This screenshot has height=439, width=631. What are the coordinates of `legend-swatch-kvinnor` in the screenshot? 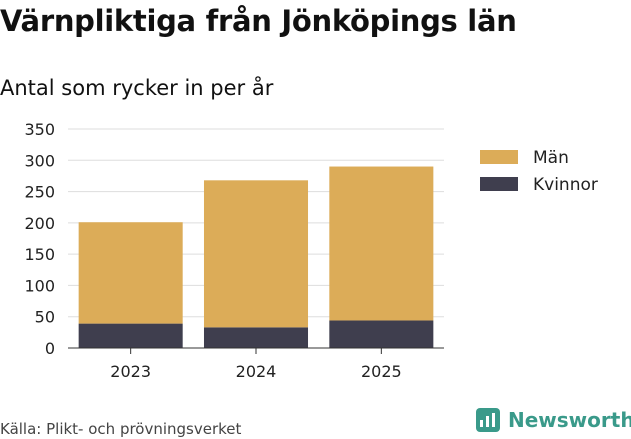 It's located at (499, 184).